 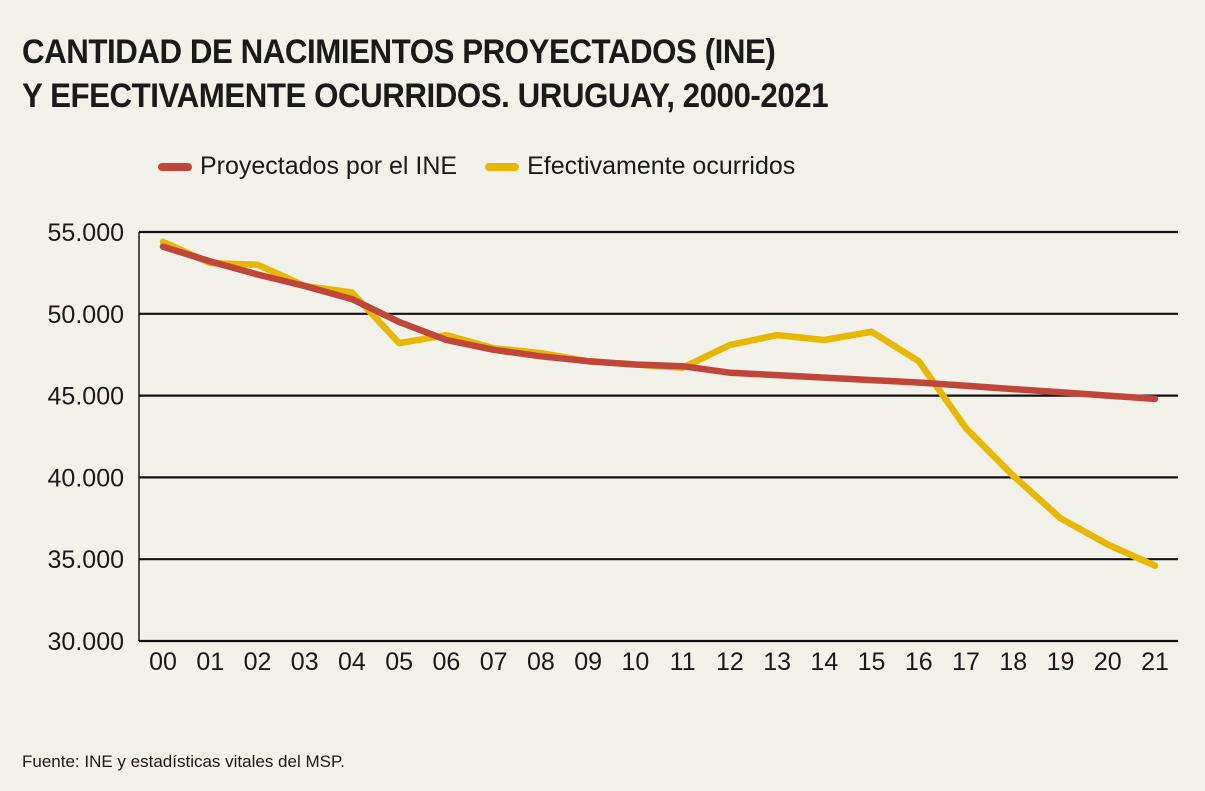 I want to click on x-tick-label: 20, so click(x=1108, y=662).